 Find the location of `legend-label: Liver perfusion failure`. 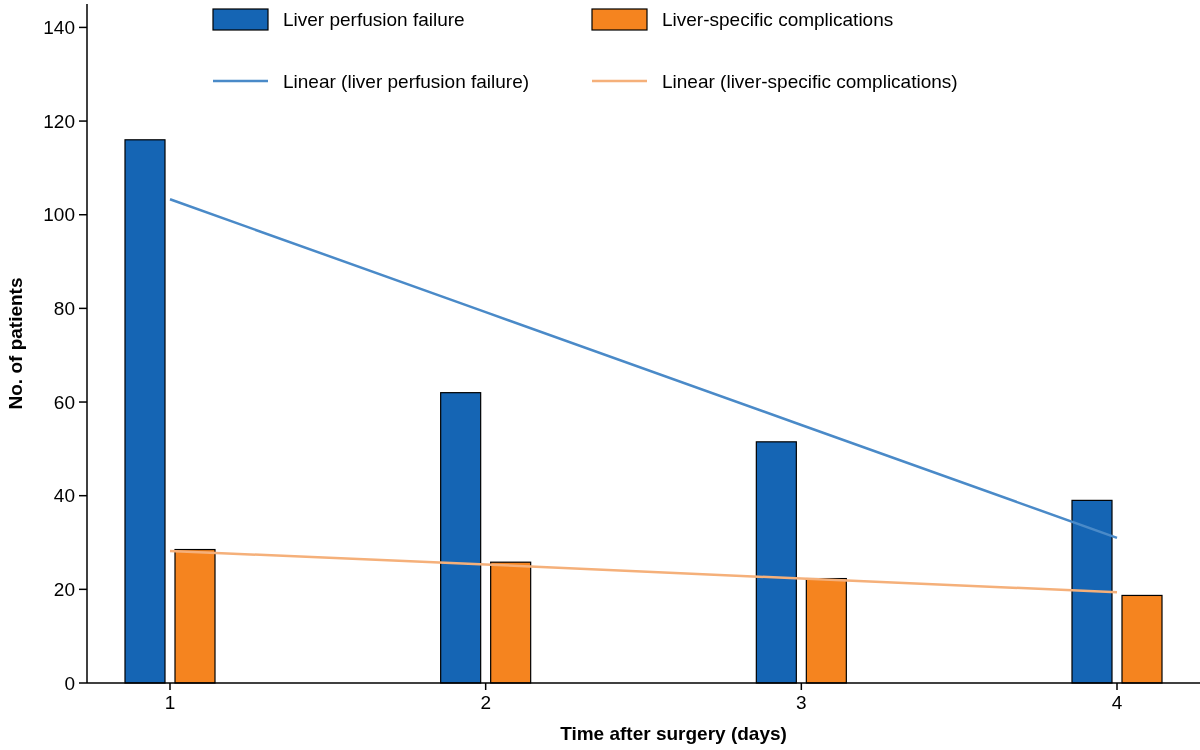

legend-label: Liver perfusion failure is located at coordinates (374, 19).